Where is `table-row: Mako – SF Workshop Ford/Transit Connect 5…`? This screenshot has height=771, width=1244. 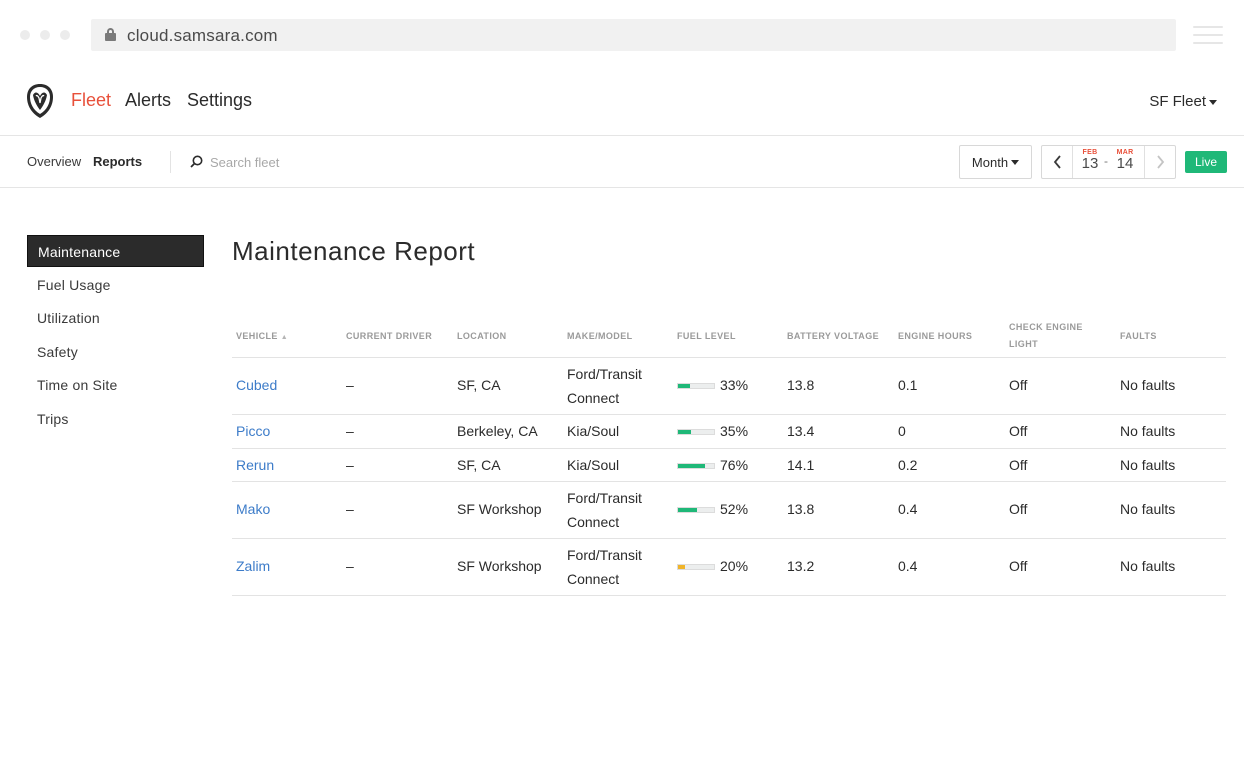 table-row: Mako – SF Workshop Ford/Transit Connect 5… is located at coordinates (729, 510).